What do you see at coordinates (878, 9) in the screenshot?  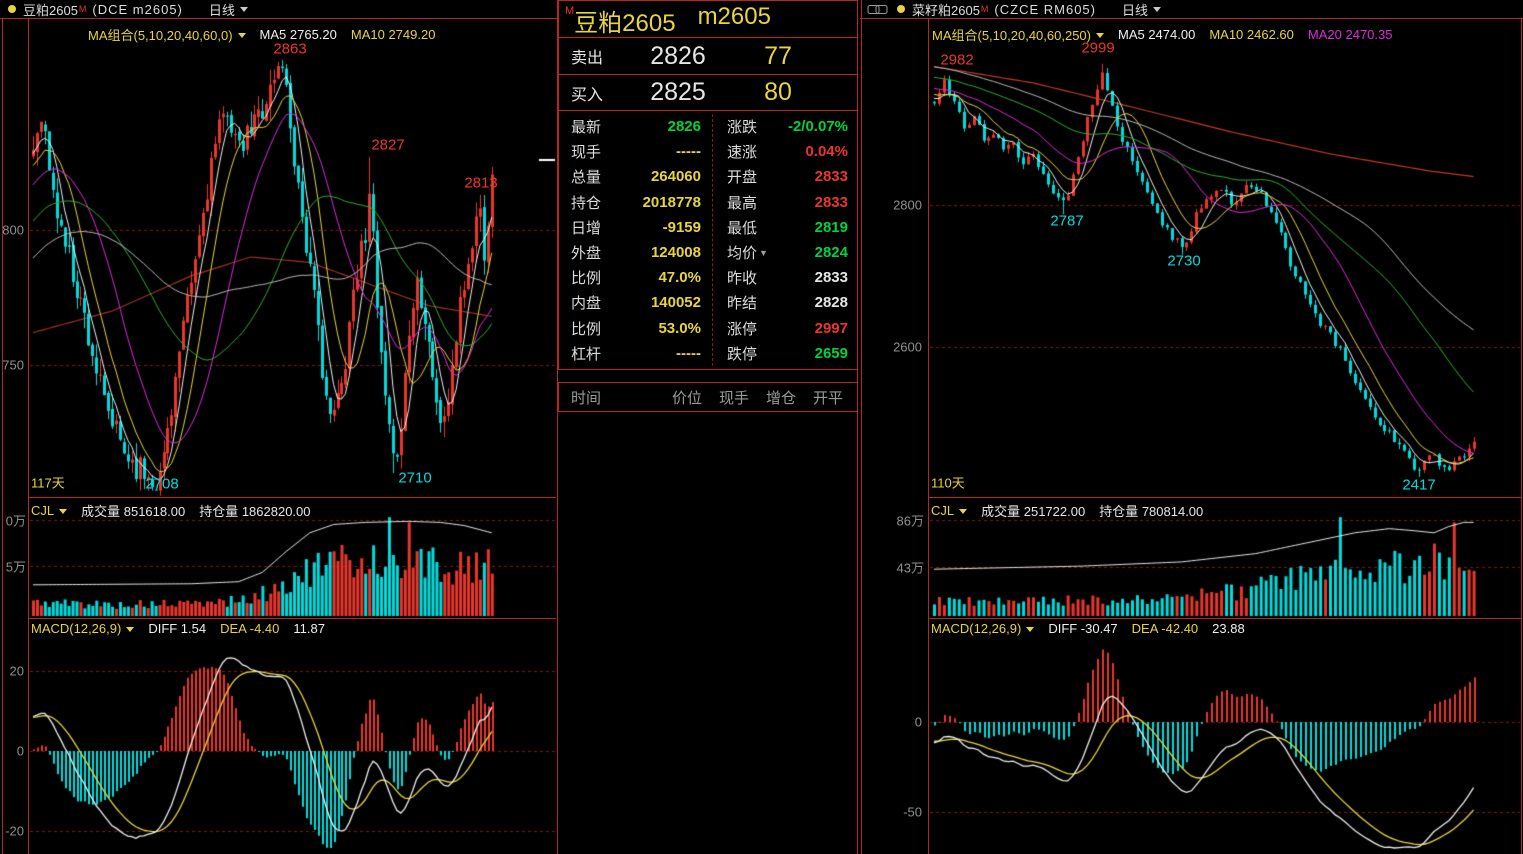 I see `link-icon` at bounding box center [878, 9].